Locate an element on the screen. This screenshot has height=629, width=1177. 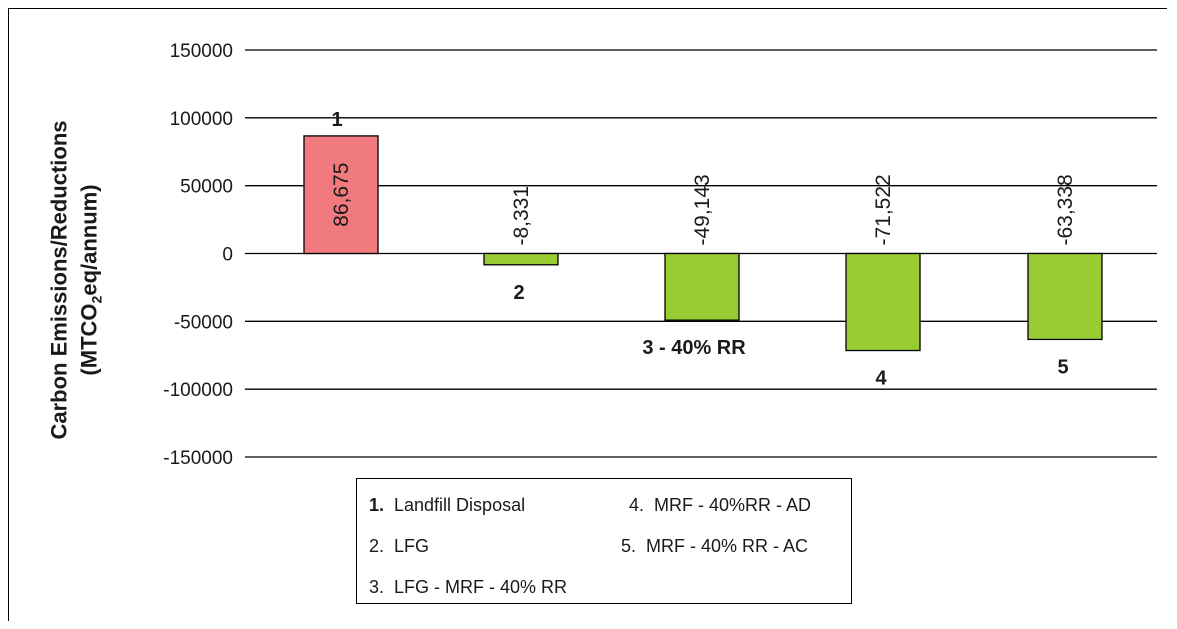
legend-entry-1: 1. Landfill Disposal is located at coordinates (447, 505).